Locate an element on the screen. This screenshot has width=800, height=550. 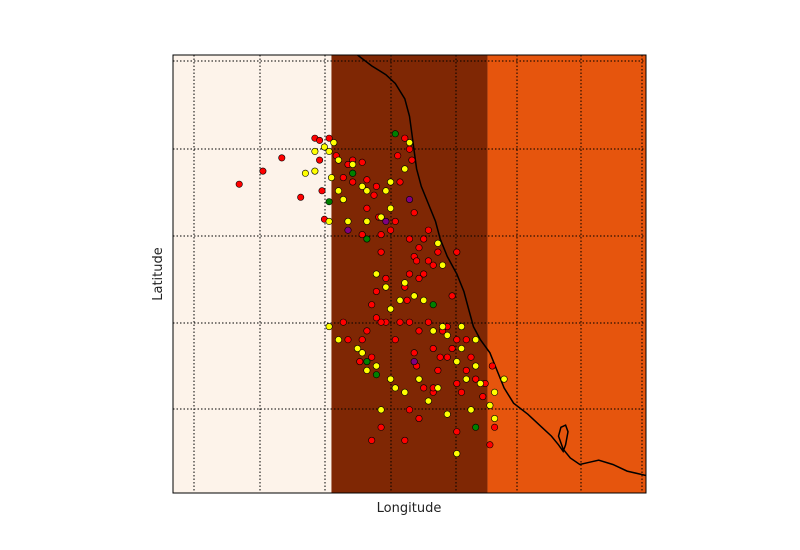
x-axis-label: Longitude is located at coordinates (409, 508).